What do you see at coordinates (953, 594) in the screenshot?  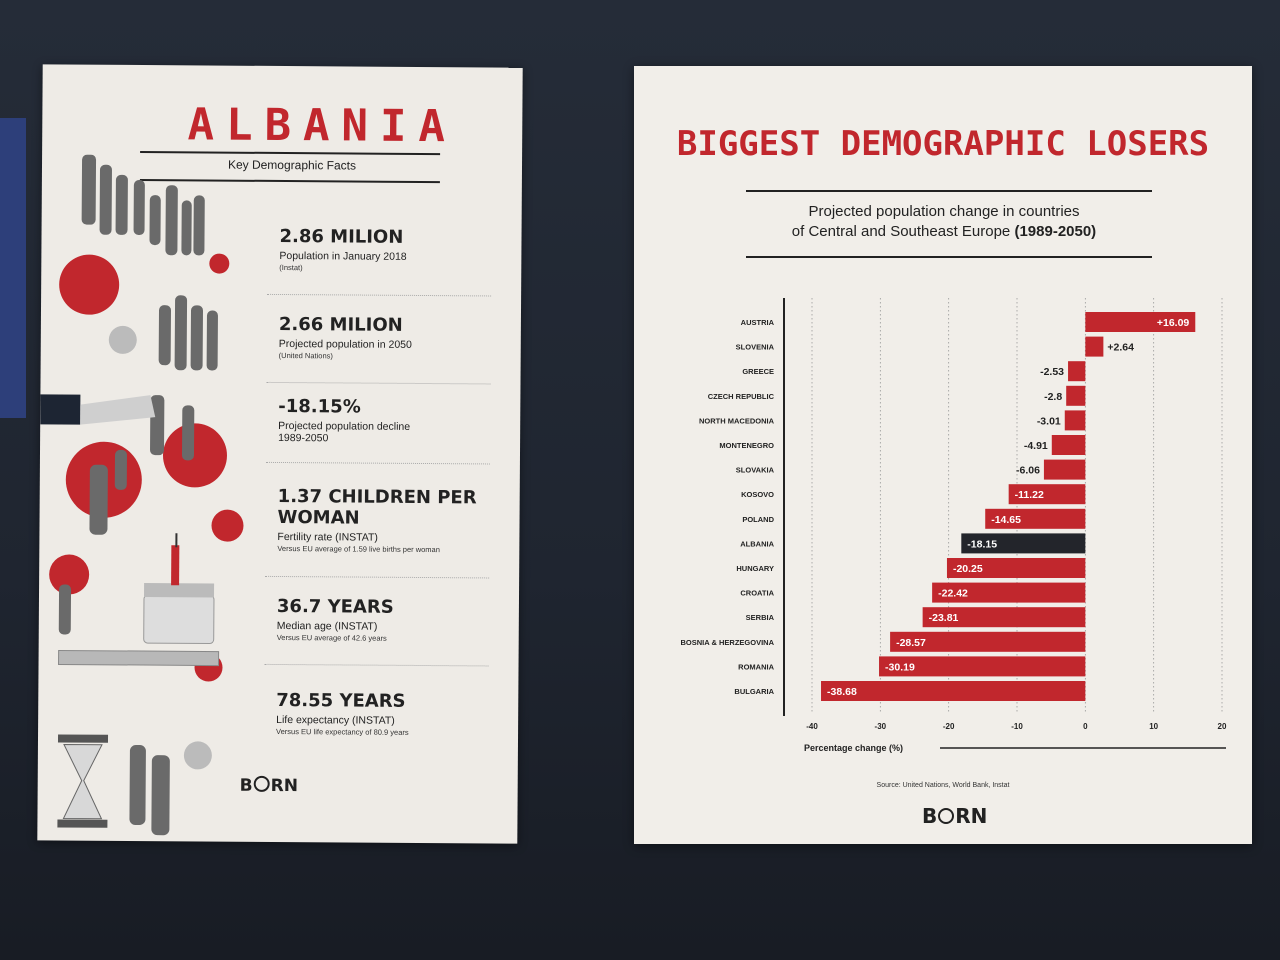 I see `data-label: -22.42` at bounding box center [953, 594].